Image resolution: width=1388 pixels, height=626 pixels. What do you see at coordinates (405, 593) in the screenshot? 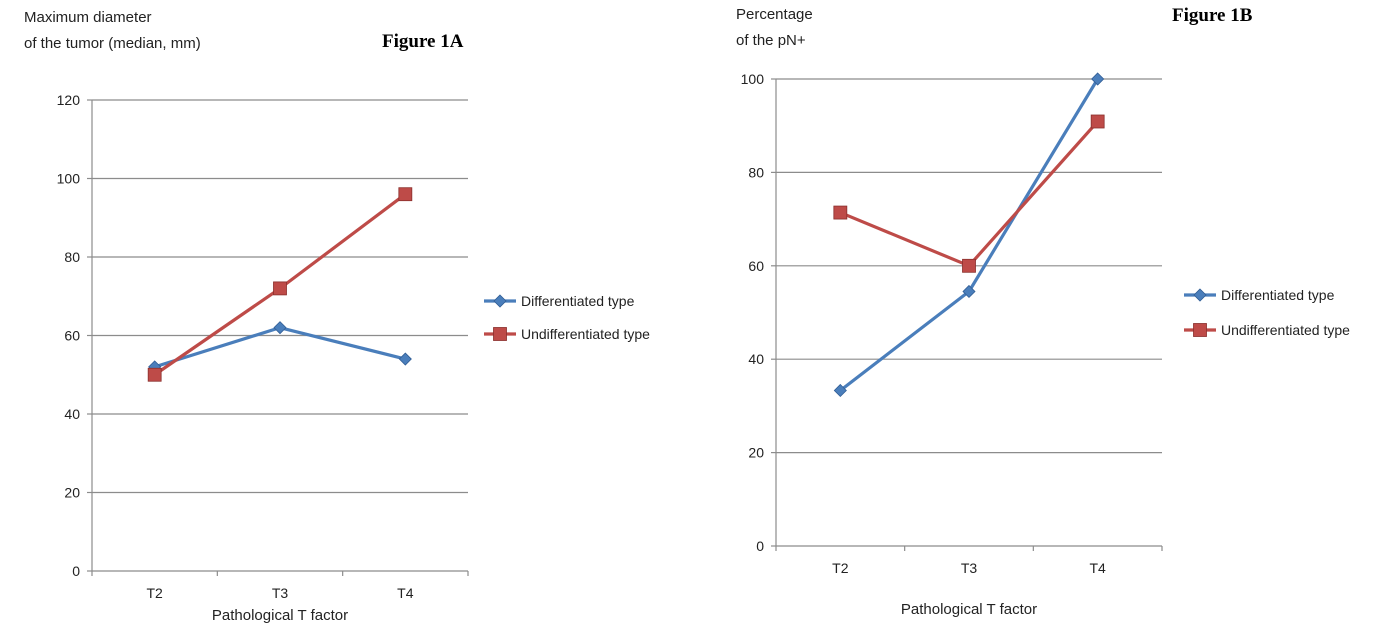
I see `chart-1a-xtick-label: T4` at bounding box center [405, 593].